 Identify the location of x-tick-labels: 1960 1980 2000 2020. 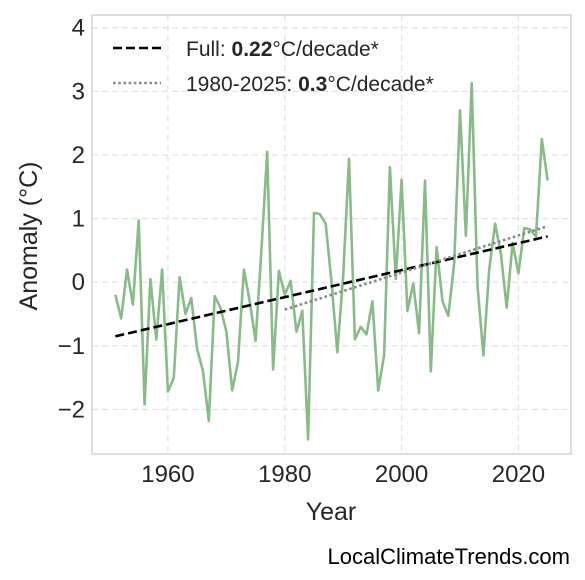
(343, 474).